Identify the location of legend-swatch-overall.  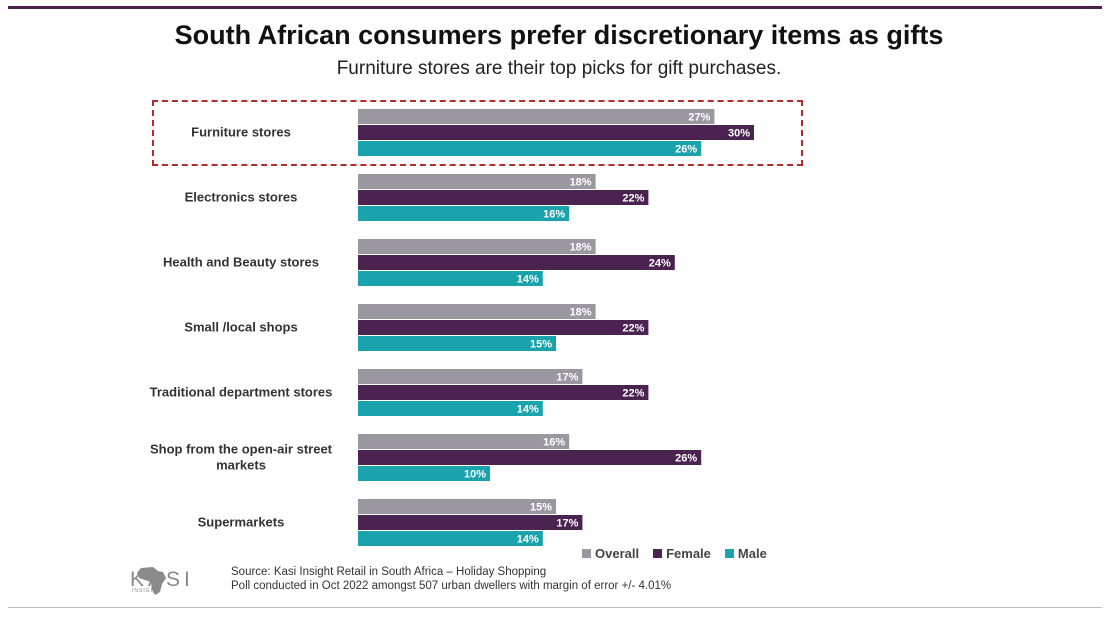
(586, 553).